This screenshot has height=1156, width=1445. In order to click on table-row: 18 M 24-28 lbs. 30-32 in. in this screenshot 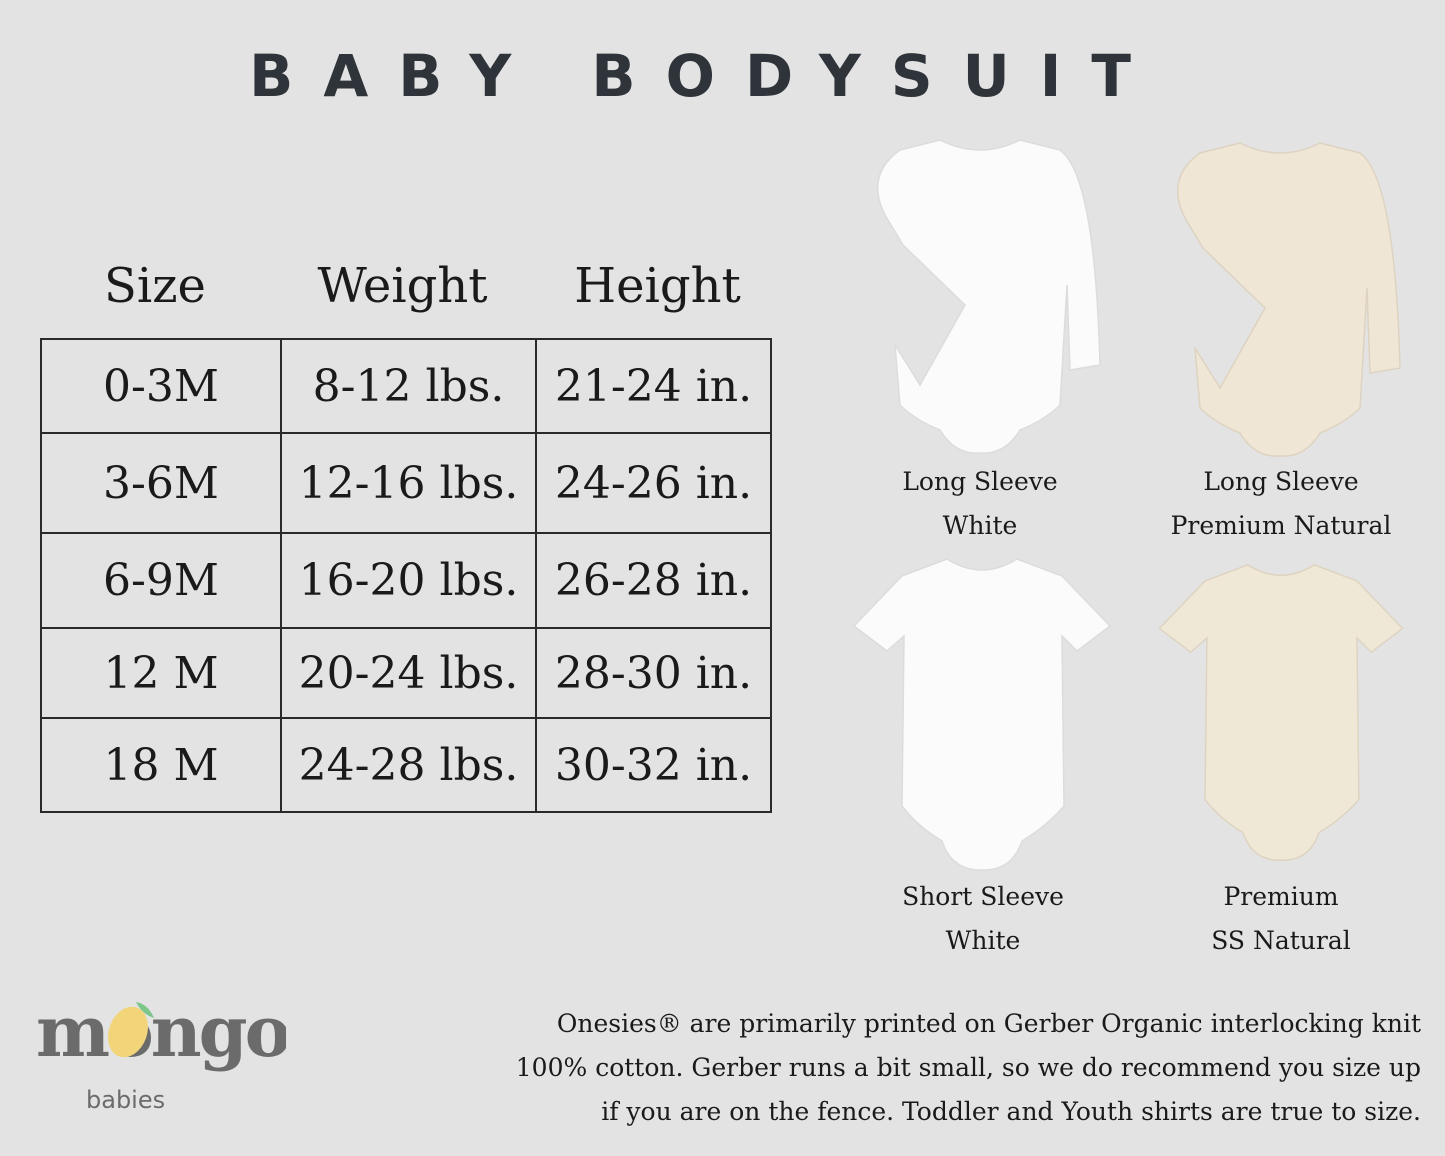, I will do `click(406, 765)`.